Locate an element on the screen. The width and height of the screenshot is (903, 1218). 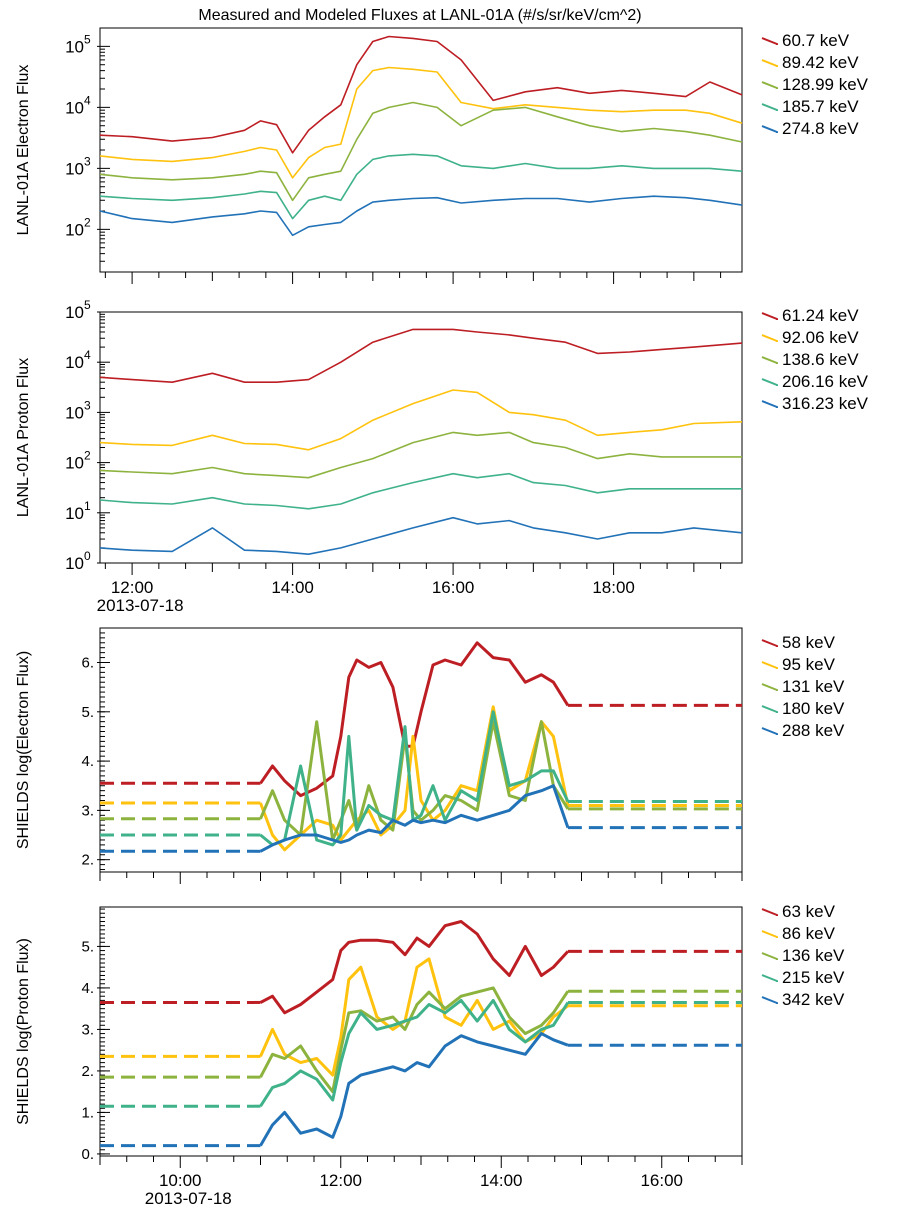
y-axis-label: SHIELDS log(Electron Flux) is located at coordinates (23, 750).